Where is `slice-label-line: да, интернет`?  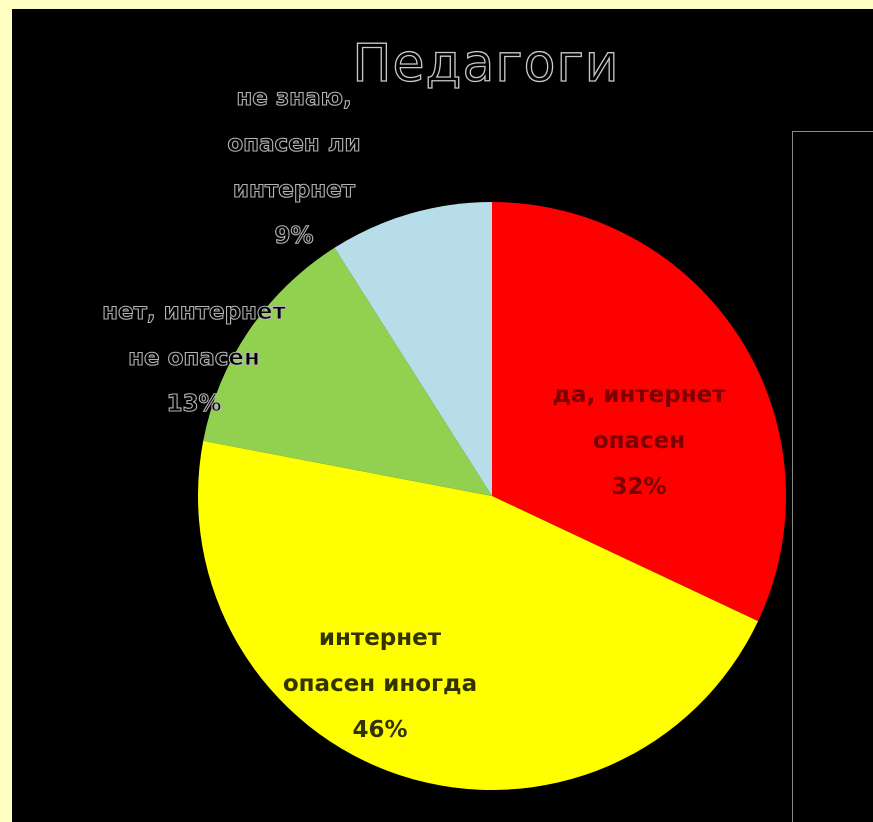 slice-label-line: да, интернет is located at coordinates (639, 395).